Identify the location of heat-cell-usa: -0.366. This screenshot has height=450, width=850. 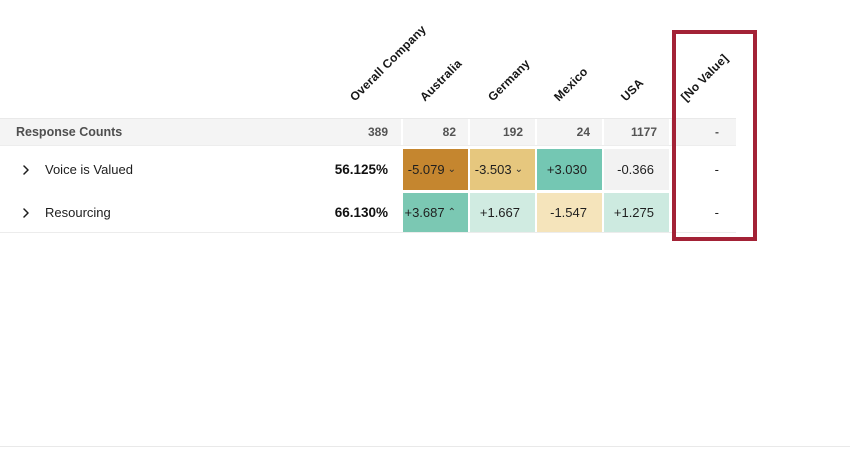
(636, 169).